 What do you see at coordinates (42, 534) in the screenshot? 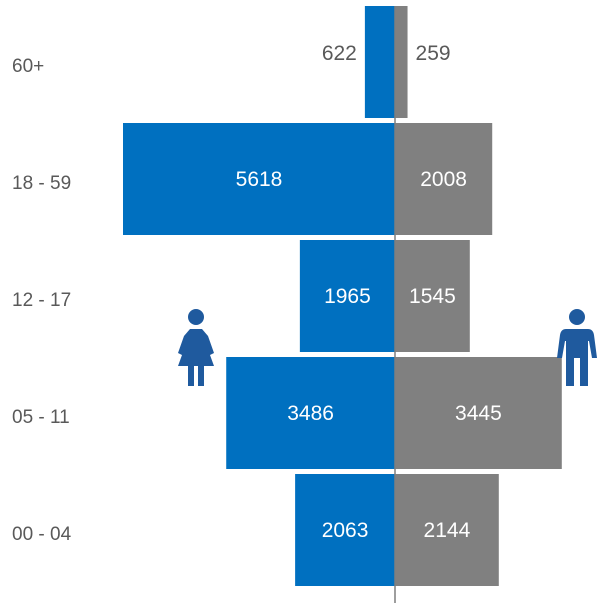
I see `category-label: 00 - 04` at bounding box center [42, 534].